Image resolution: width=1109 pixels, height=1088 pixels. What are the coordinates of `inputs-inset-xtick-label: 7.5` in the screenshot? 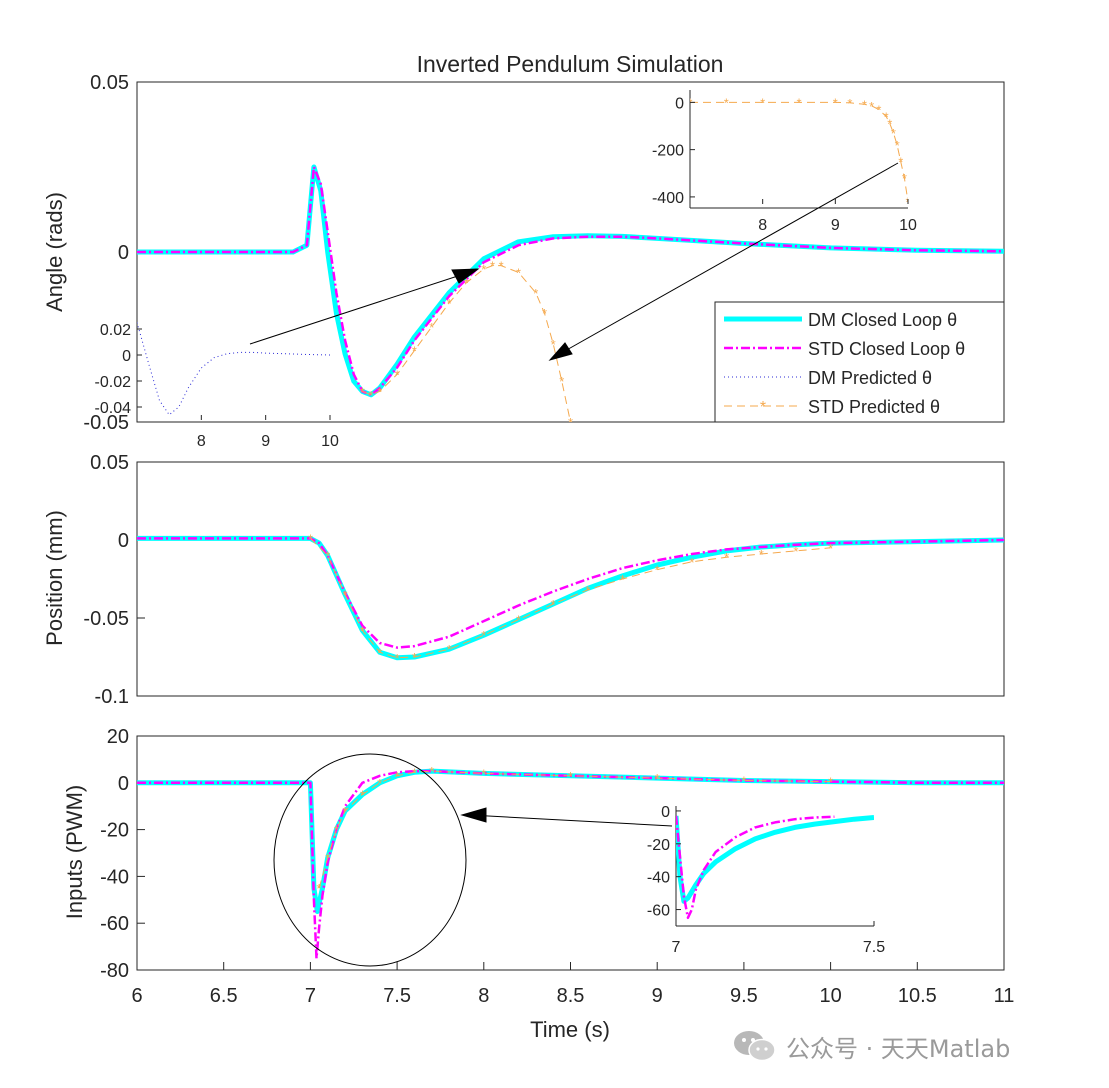 It's located at (874, 947).